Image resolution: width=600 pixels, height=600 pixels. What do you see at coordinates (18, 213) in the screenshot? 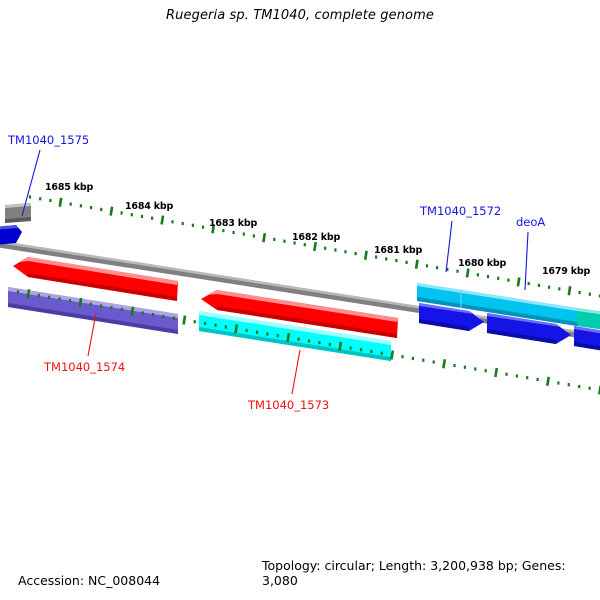
I see `feature-gray-box-left` at bounding box center [18, 213].